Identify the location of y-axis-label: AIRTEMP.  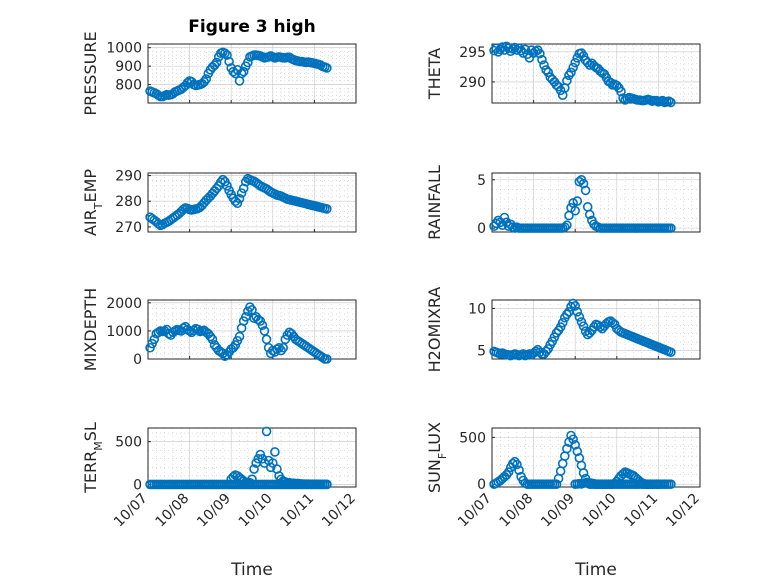
(93, 202).